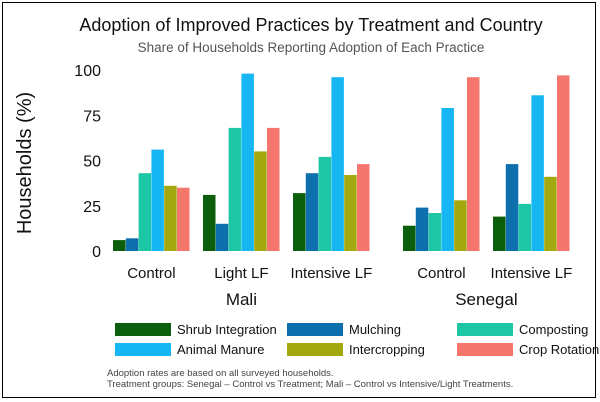 The image size is (600, 402). I want to click on y-tick-label: 100, so click(87, 71).